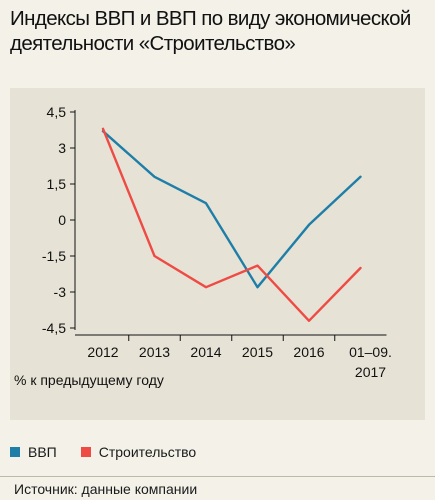  I want to click on legend: ВВП Строительство, so click(115, 452).